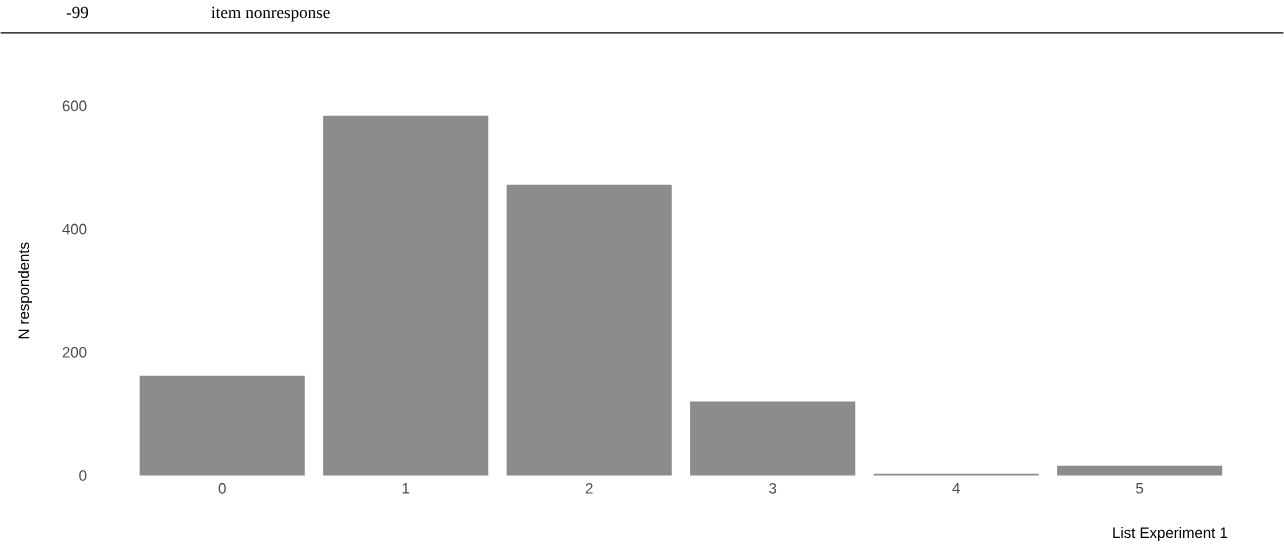  Describe the element at coordinates (74, 229) in the screenshot. I see `y-tick-label: 400` at that location.